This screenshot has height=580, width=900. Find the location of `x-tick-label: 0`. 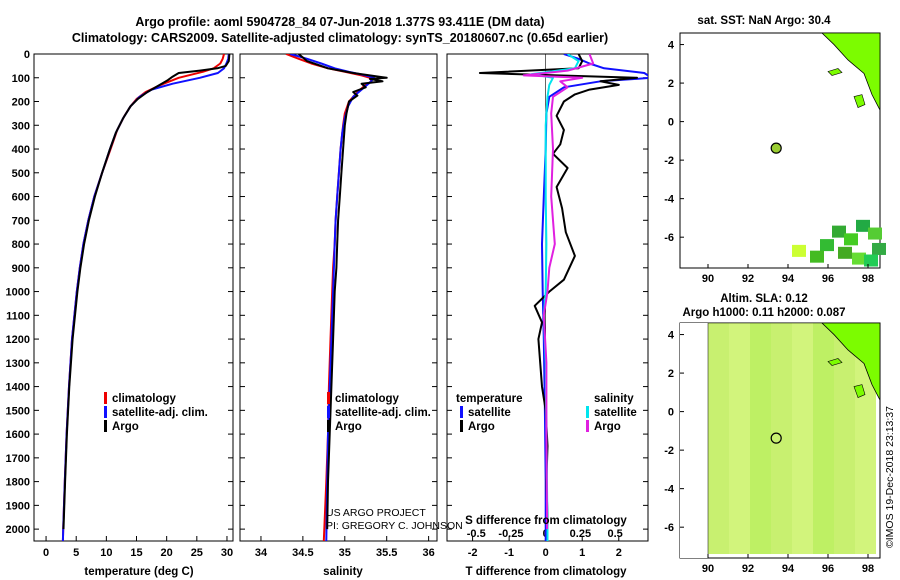

x-tick-label: 0 is located at coordinates (546, 553).